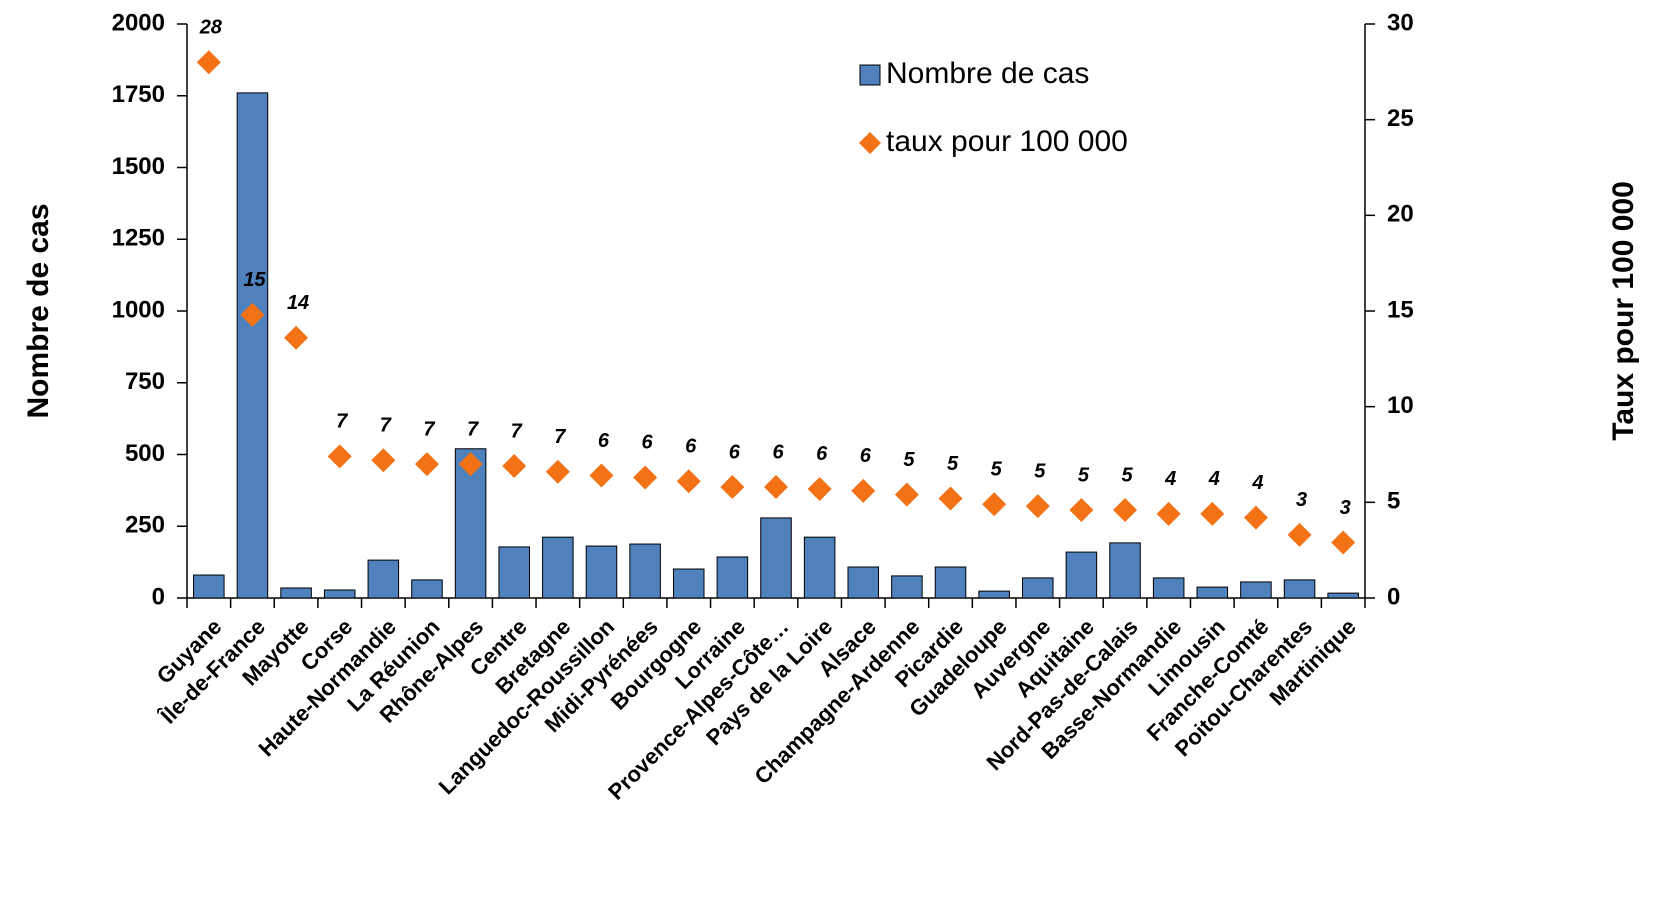 This screenshot has height=913, width=1655. Describe the element at coordinates (138, 22) in the screenshot. I see `y-tick-label: 2000` at that location.